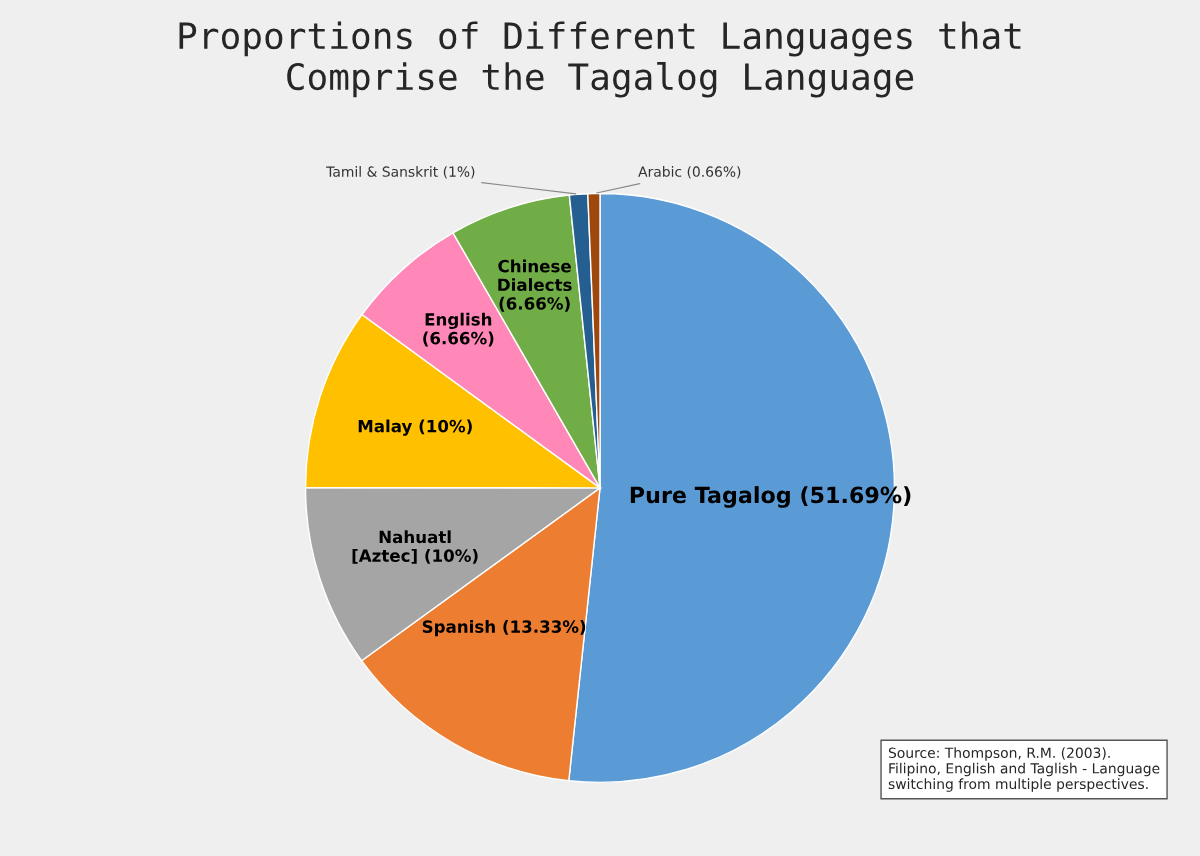 This screenshot has height=856, width=1200. I want to click on slice-label: Nahuatl [Aztec] (10%), so click(415, 547).